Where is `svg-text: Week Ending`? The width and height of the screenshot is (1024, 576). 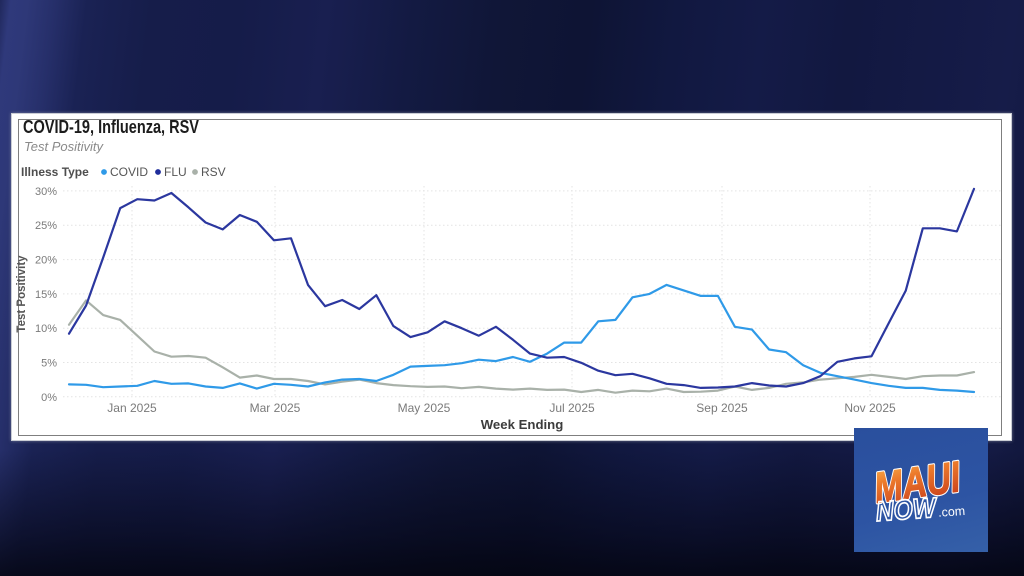 svg-text: Week Ending is located at coordinates (522, 424).